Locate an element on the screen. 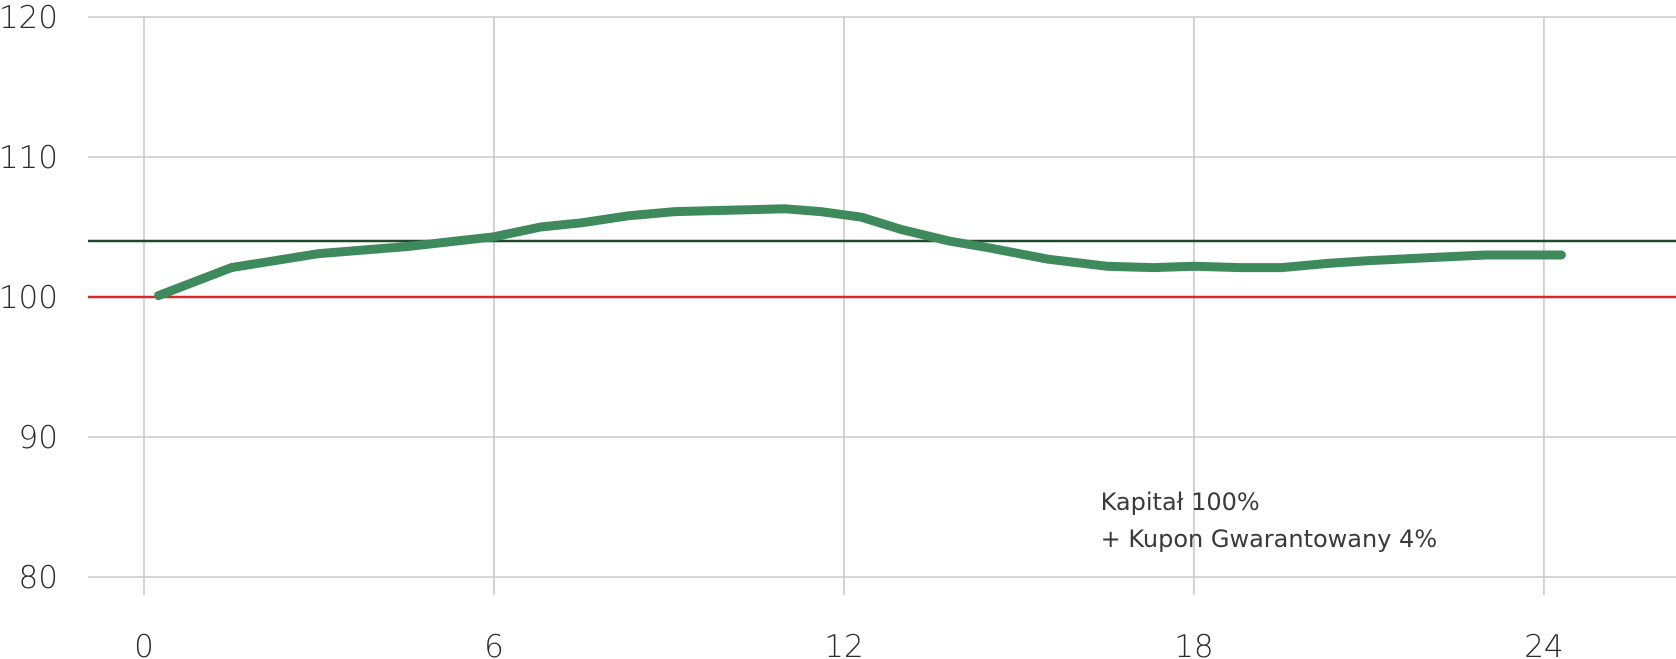 This screenshot has width=1676, height=659. x-tick-label: 24 is located at coordinates (1543, 644).